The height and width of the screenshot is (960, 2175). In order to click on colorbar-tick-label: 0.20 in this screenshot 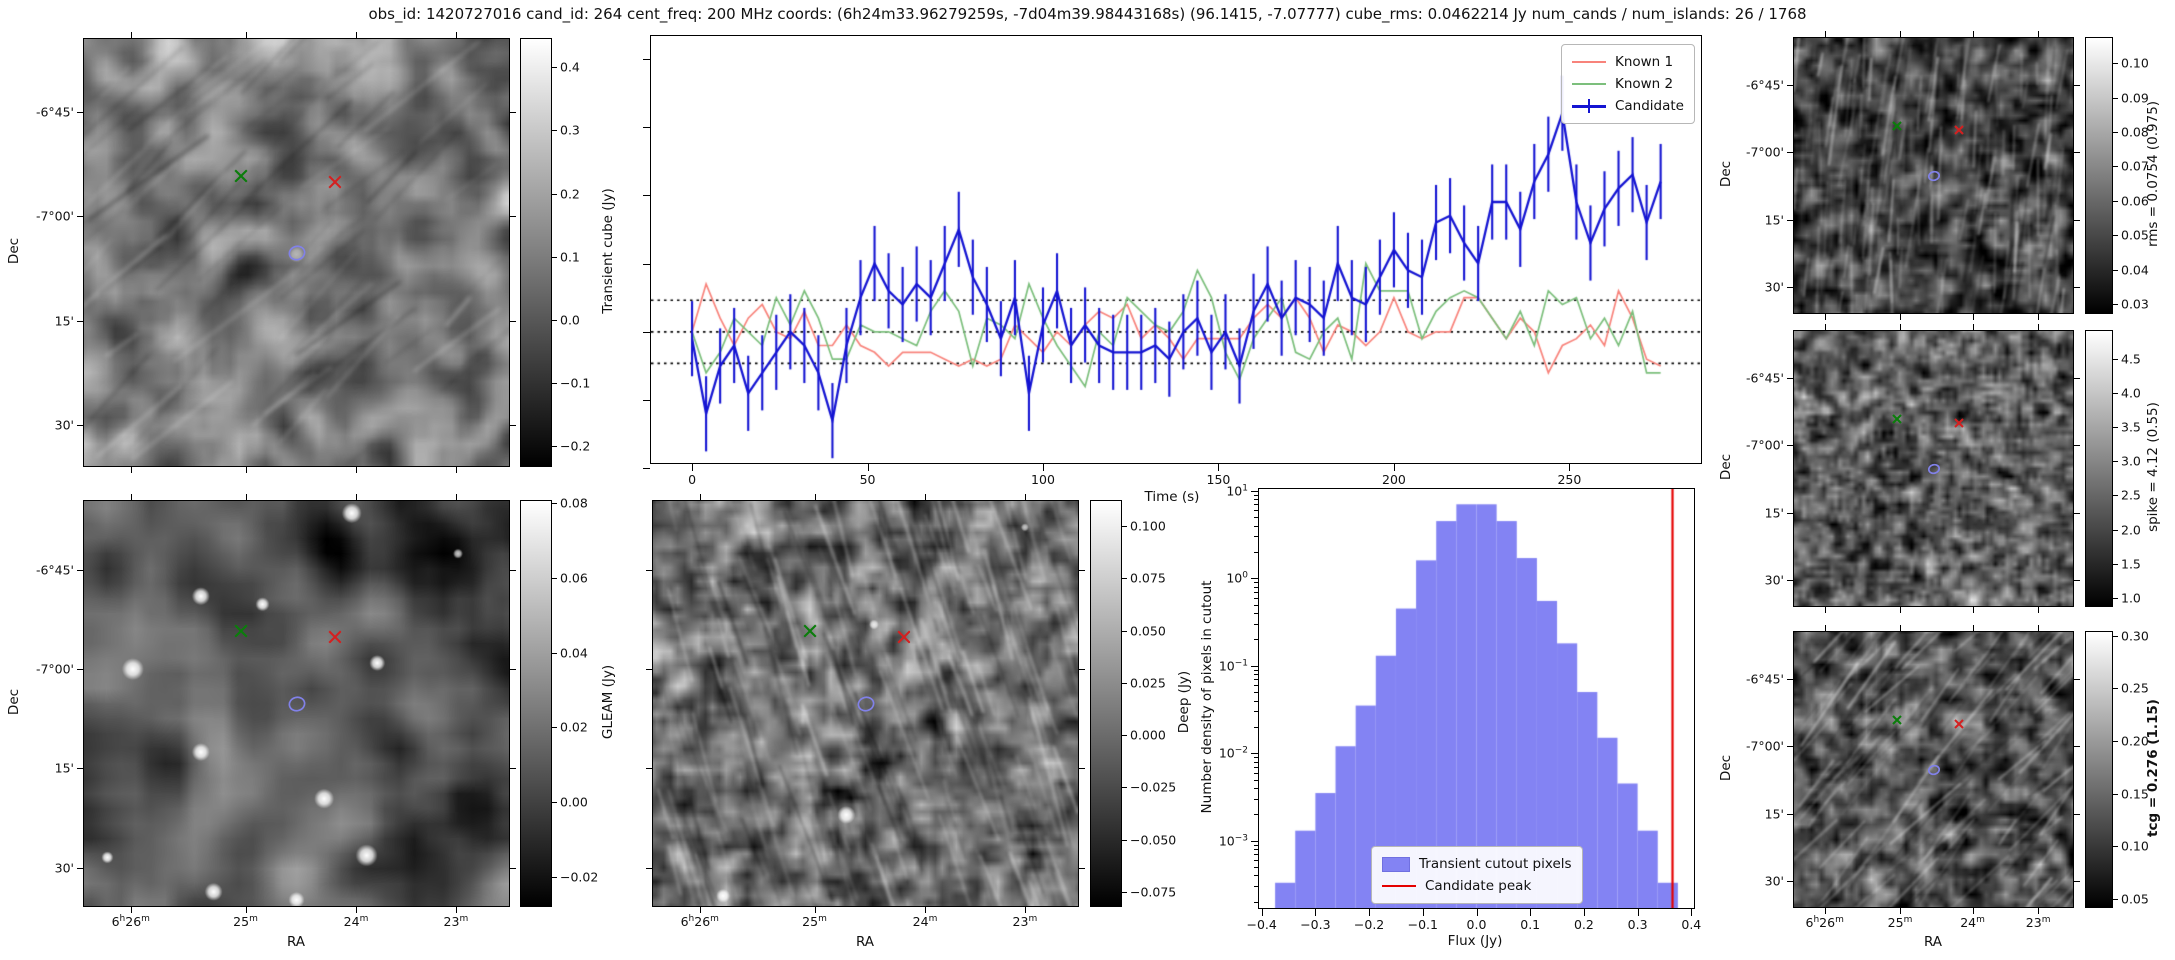, I will do `click(2135, 741)`.